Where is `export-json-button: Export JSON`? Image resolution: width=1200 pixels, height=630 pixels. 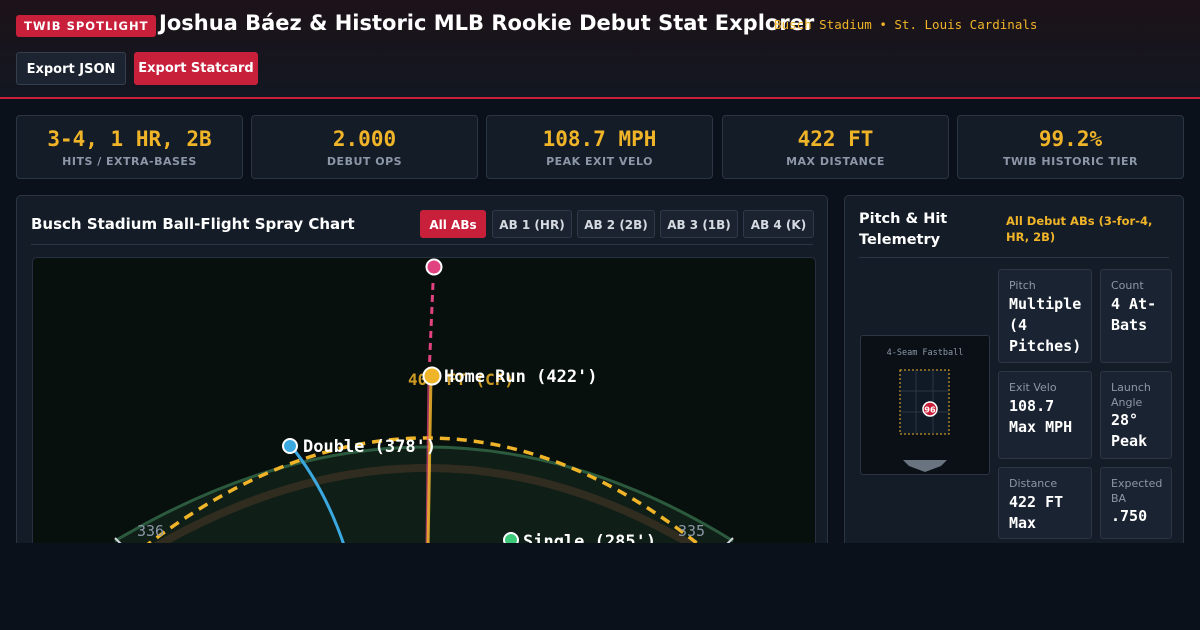
export-json-button: Export JSON is located at coordinates (71, 68).